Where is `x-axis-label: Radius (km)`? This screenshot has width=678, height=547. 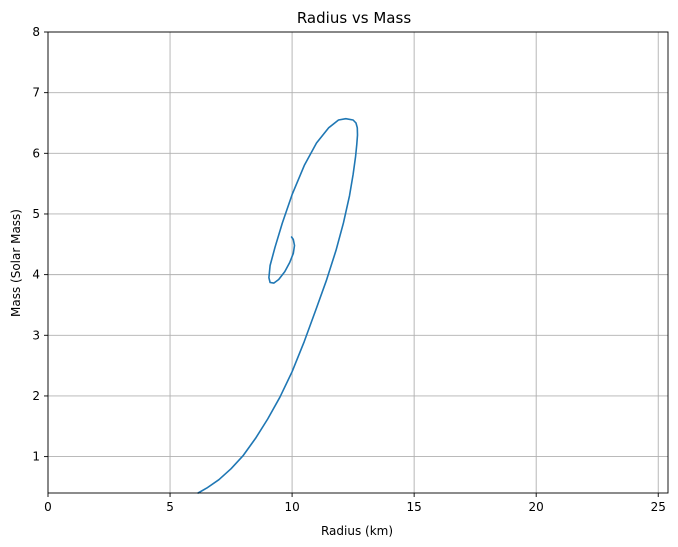
x-axis-label: Radius (km) is located at coordinates (357, 531).